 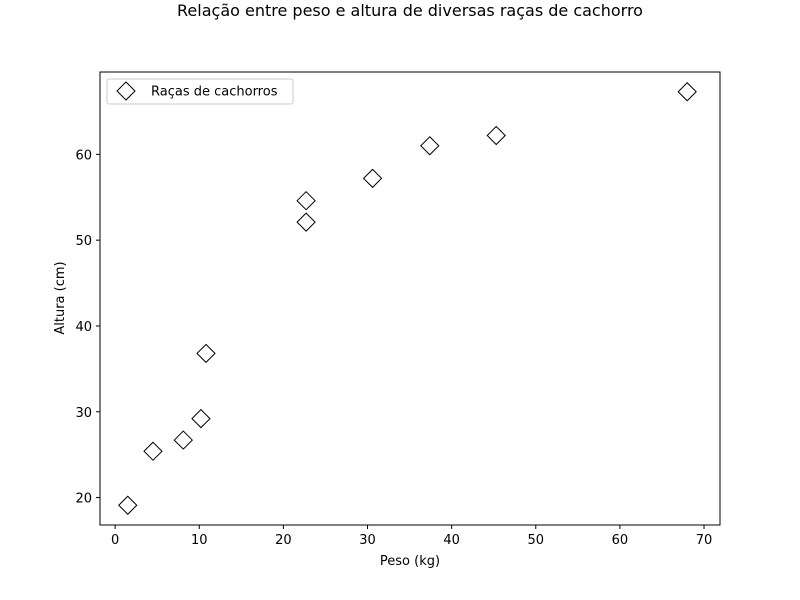 What do you see at coordinates (83, 499) in the screenshot?
I see `y-tick-label: 20` at bounding box center [83, 499].